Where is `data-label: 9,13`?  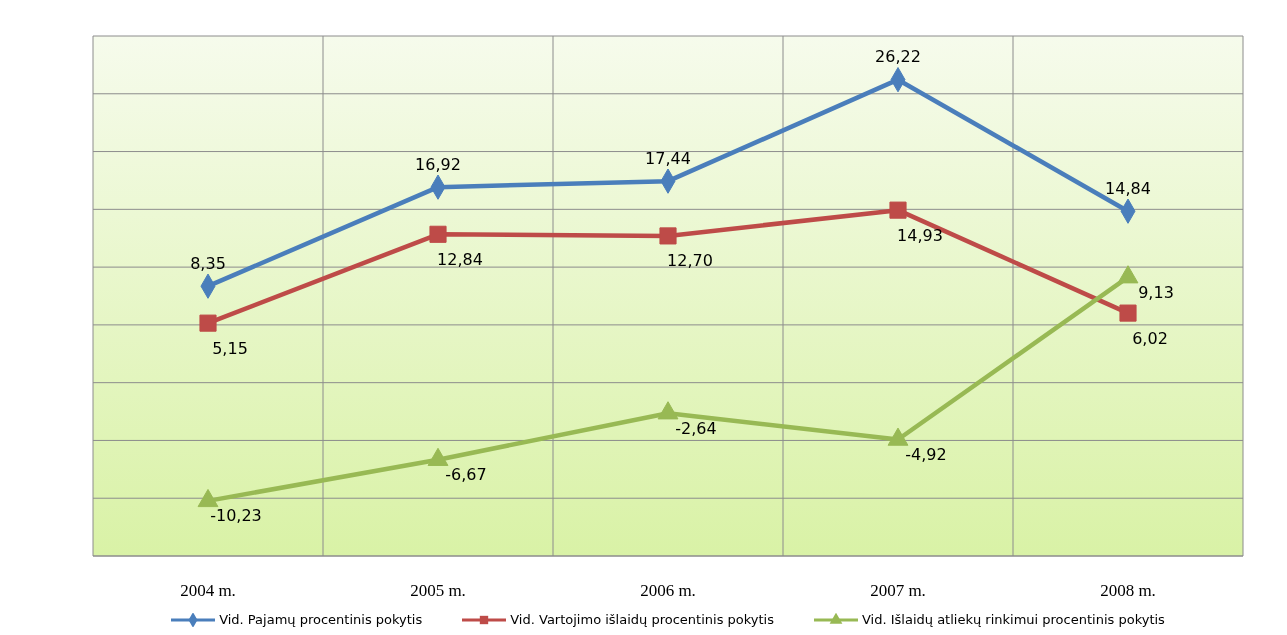
data-label: 9,13 is located at coordinates (1156, 292).